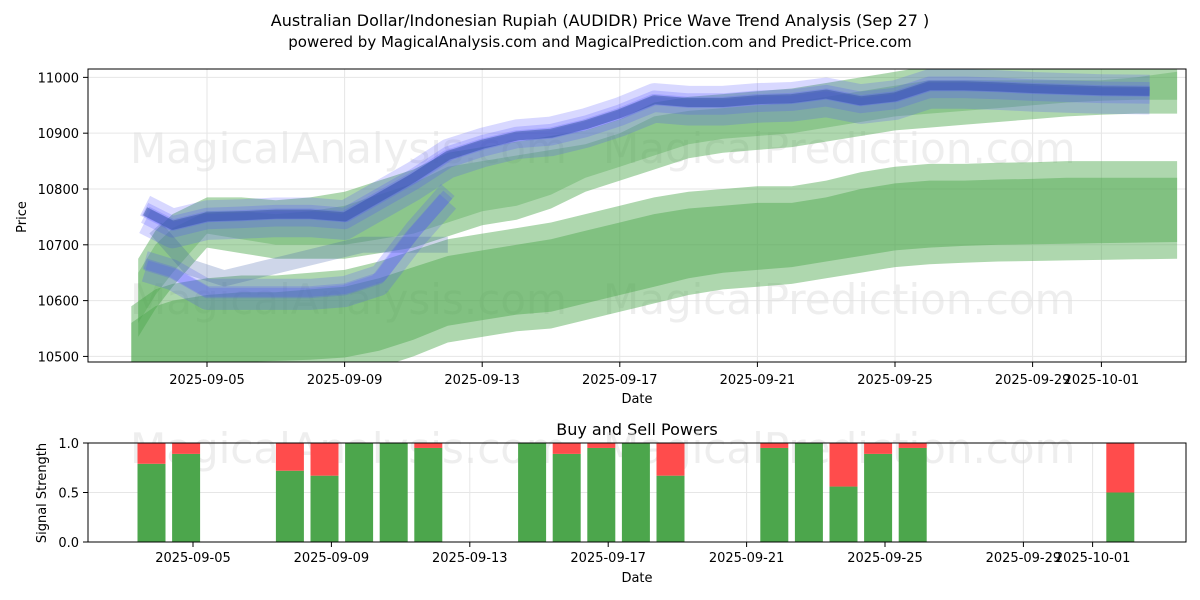 Image resolution: width=1200 pixels, height=600 pixels. Describe the element at coordinates (1033, 380) in the screenshot. I see `price-x-tick-label: 2025-09-29` at that location.